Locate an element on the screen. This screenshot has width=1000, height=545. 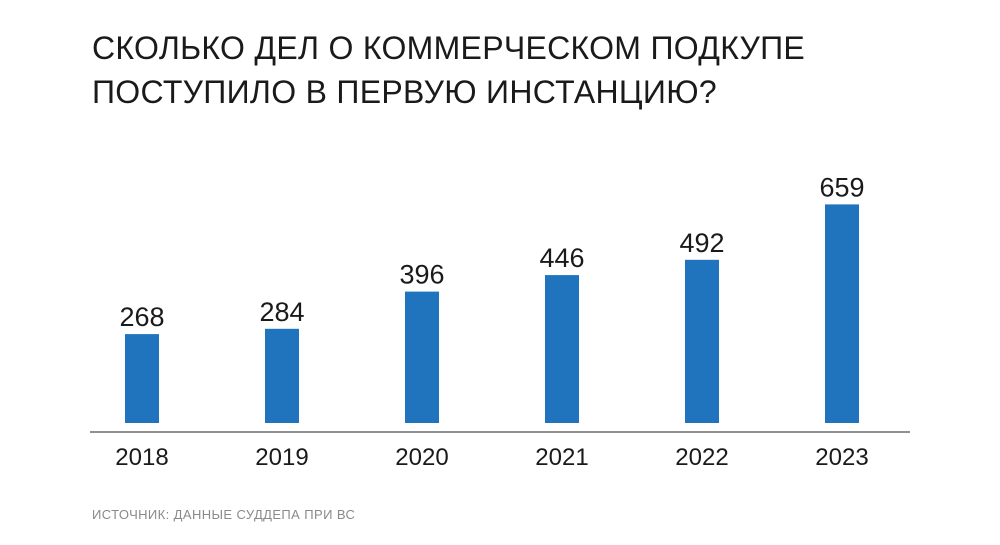
value-label-2022: 492 is located at coordinates (701, 243).